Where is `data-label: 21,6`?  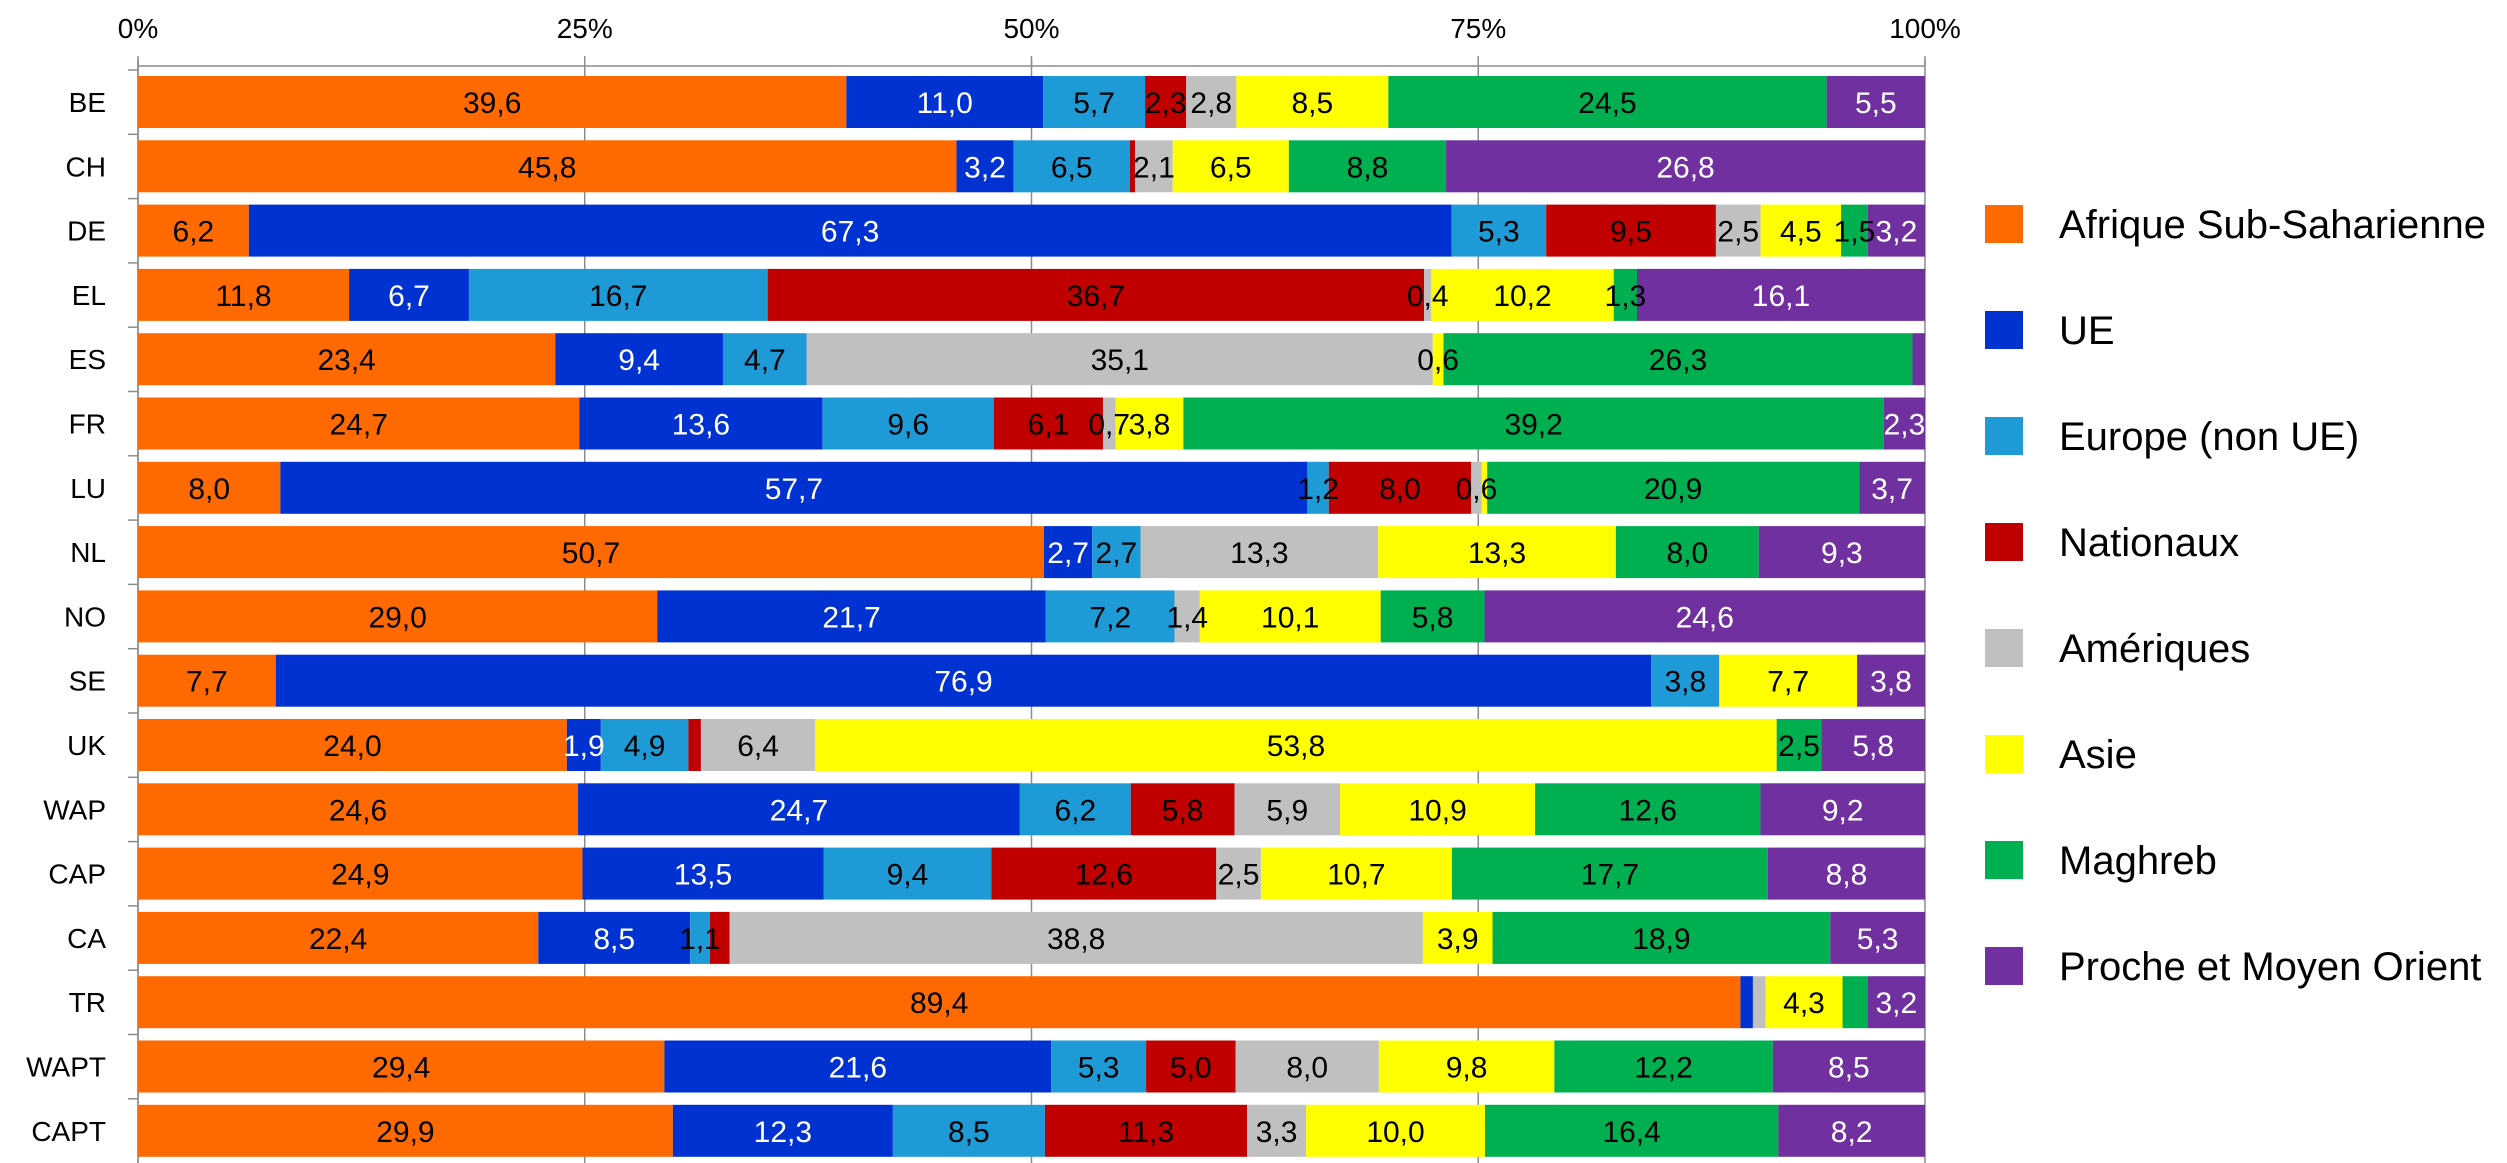 data-label: 21,6 is located at coordinates (858, 1068).